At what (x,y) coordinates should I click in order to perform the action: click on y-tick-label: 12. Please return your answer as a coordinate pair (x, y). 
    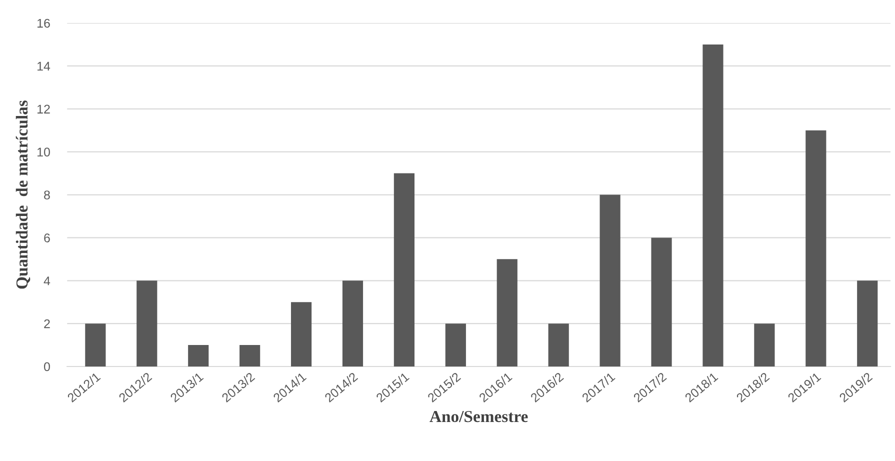
    Looking at the image, I should click on (44, 109).